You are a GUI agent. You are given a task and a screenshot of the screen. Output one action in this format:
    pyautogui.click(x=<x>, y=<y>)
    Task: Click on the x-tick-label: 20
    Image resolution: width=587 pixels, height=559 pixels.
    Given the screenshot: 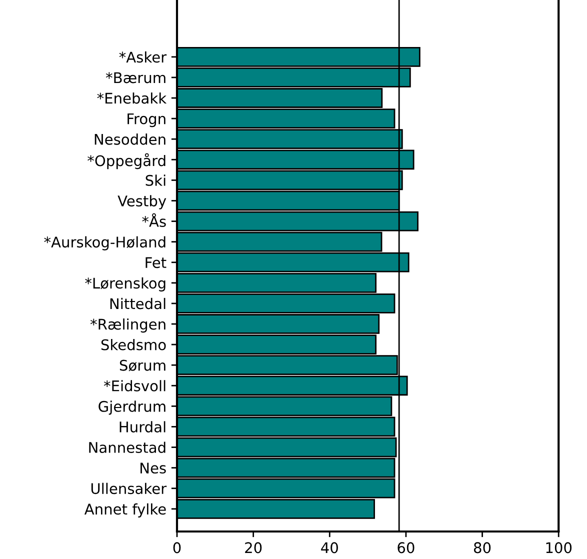 What is the action you would take?
    pyautogui.click(x=253, y=548)
    